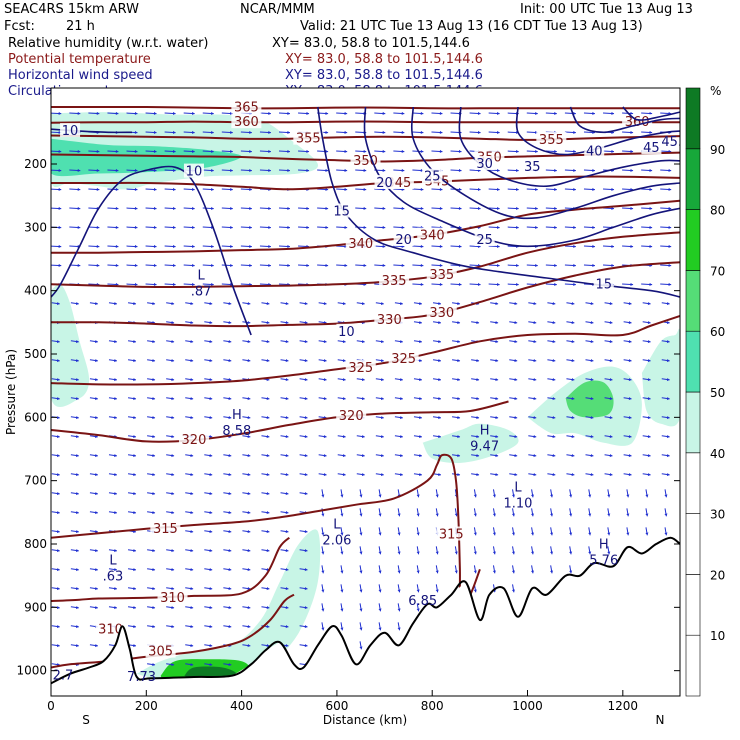  I want to click on x-tick-label: 200, so click(146, 706).